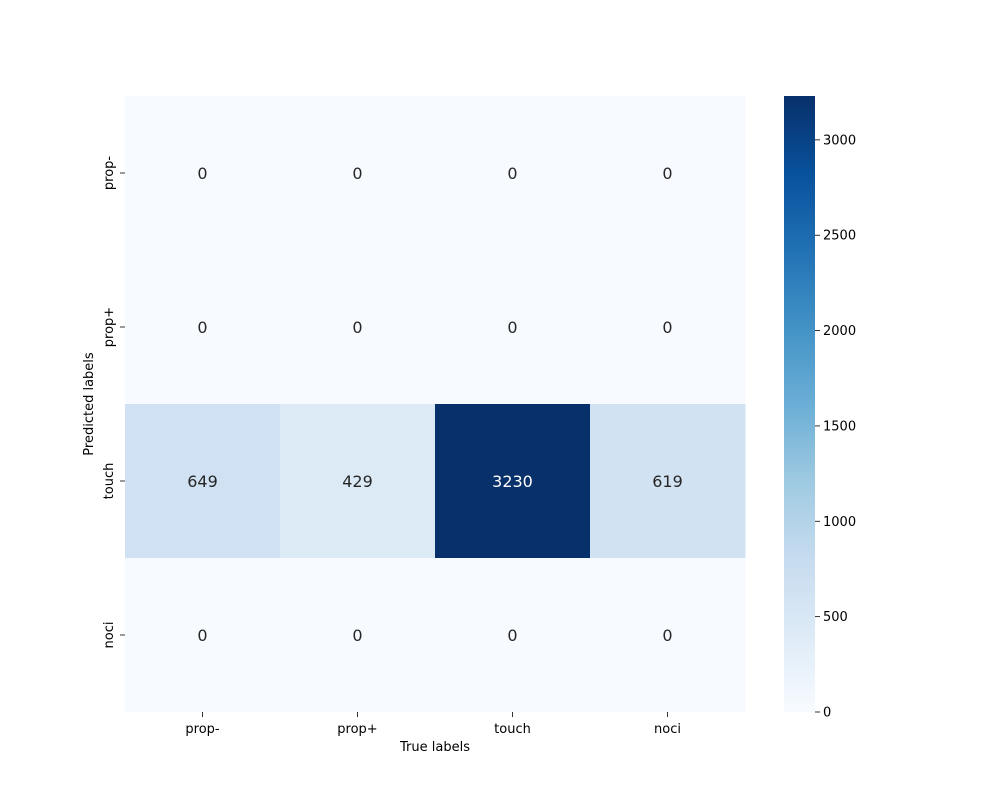 Image resolution: width=1000 pixels, height=800 pixels. What do you see at coordinates (433, 724) in the screenshot?
I see `x-axis-ticks: prop-prop+ touch noci` at bounding box center [433, 724].